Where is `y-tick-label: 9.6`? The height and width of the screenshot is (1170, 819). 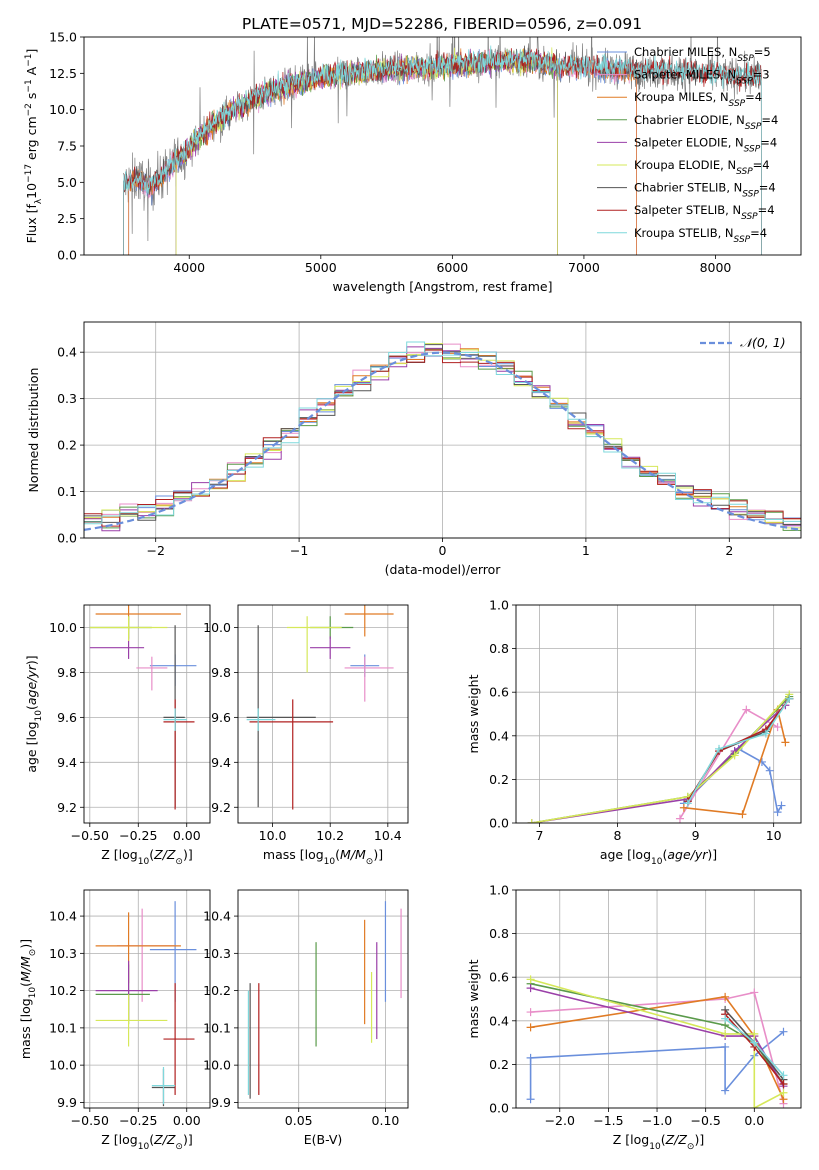
y-tick-label: 9.6 is located at coordinates (221, 717).